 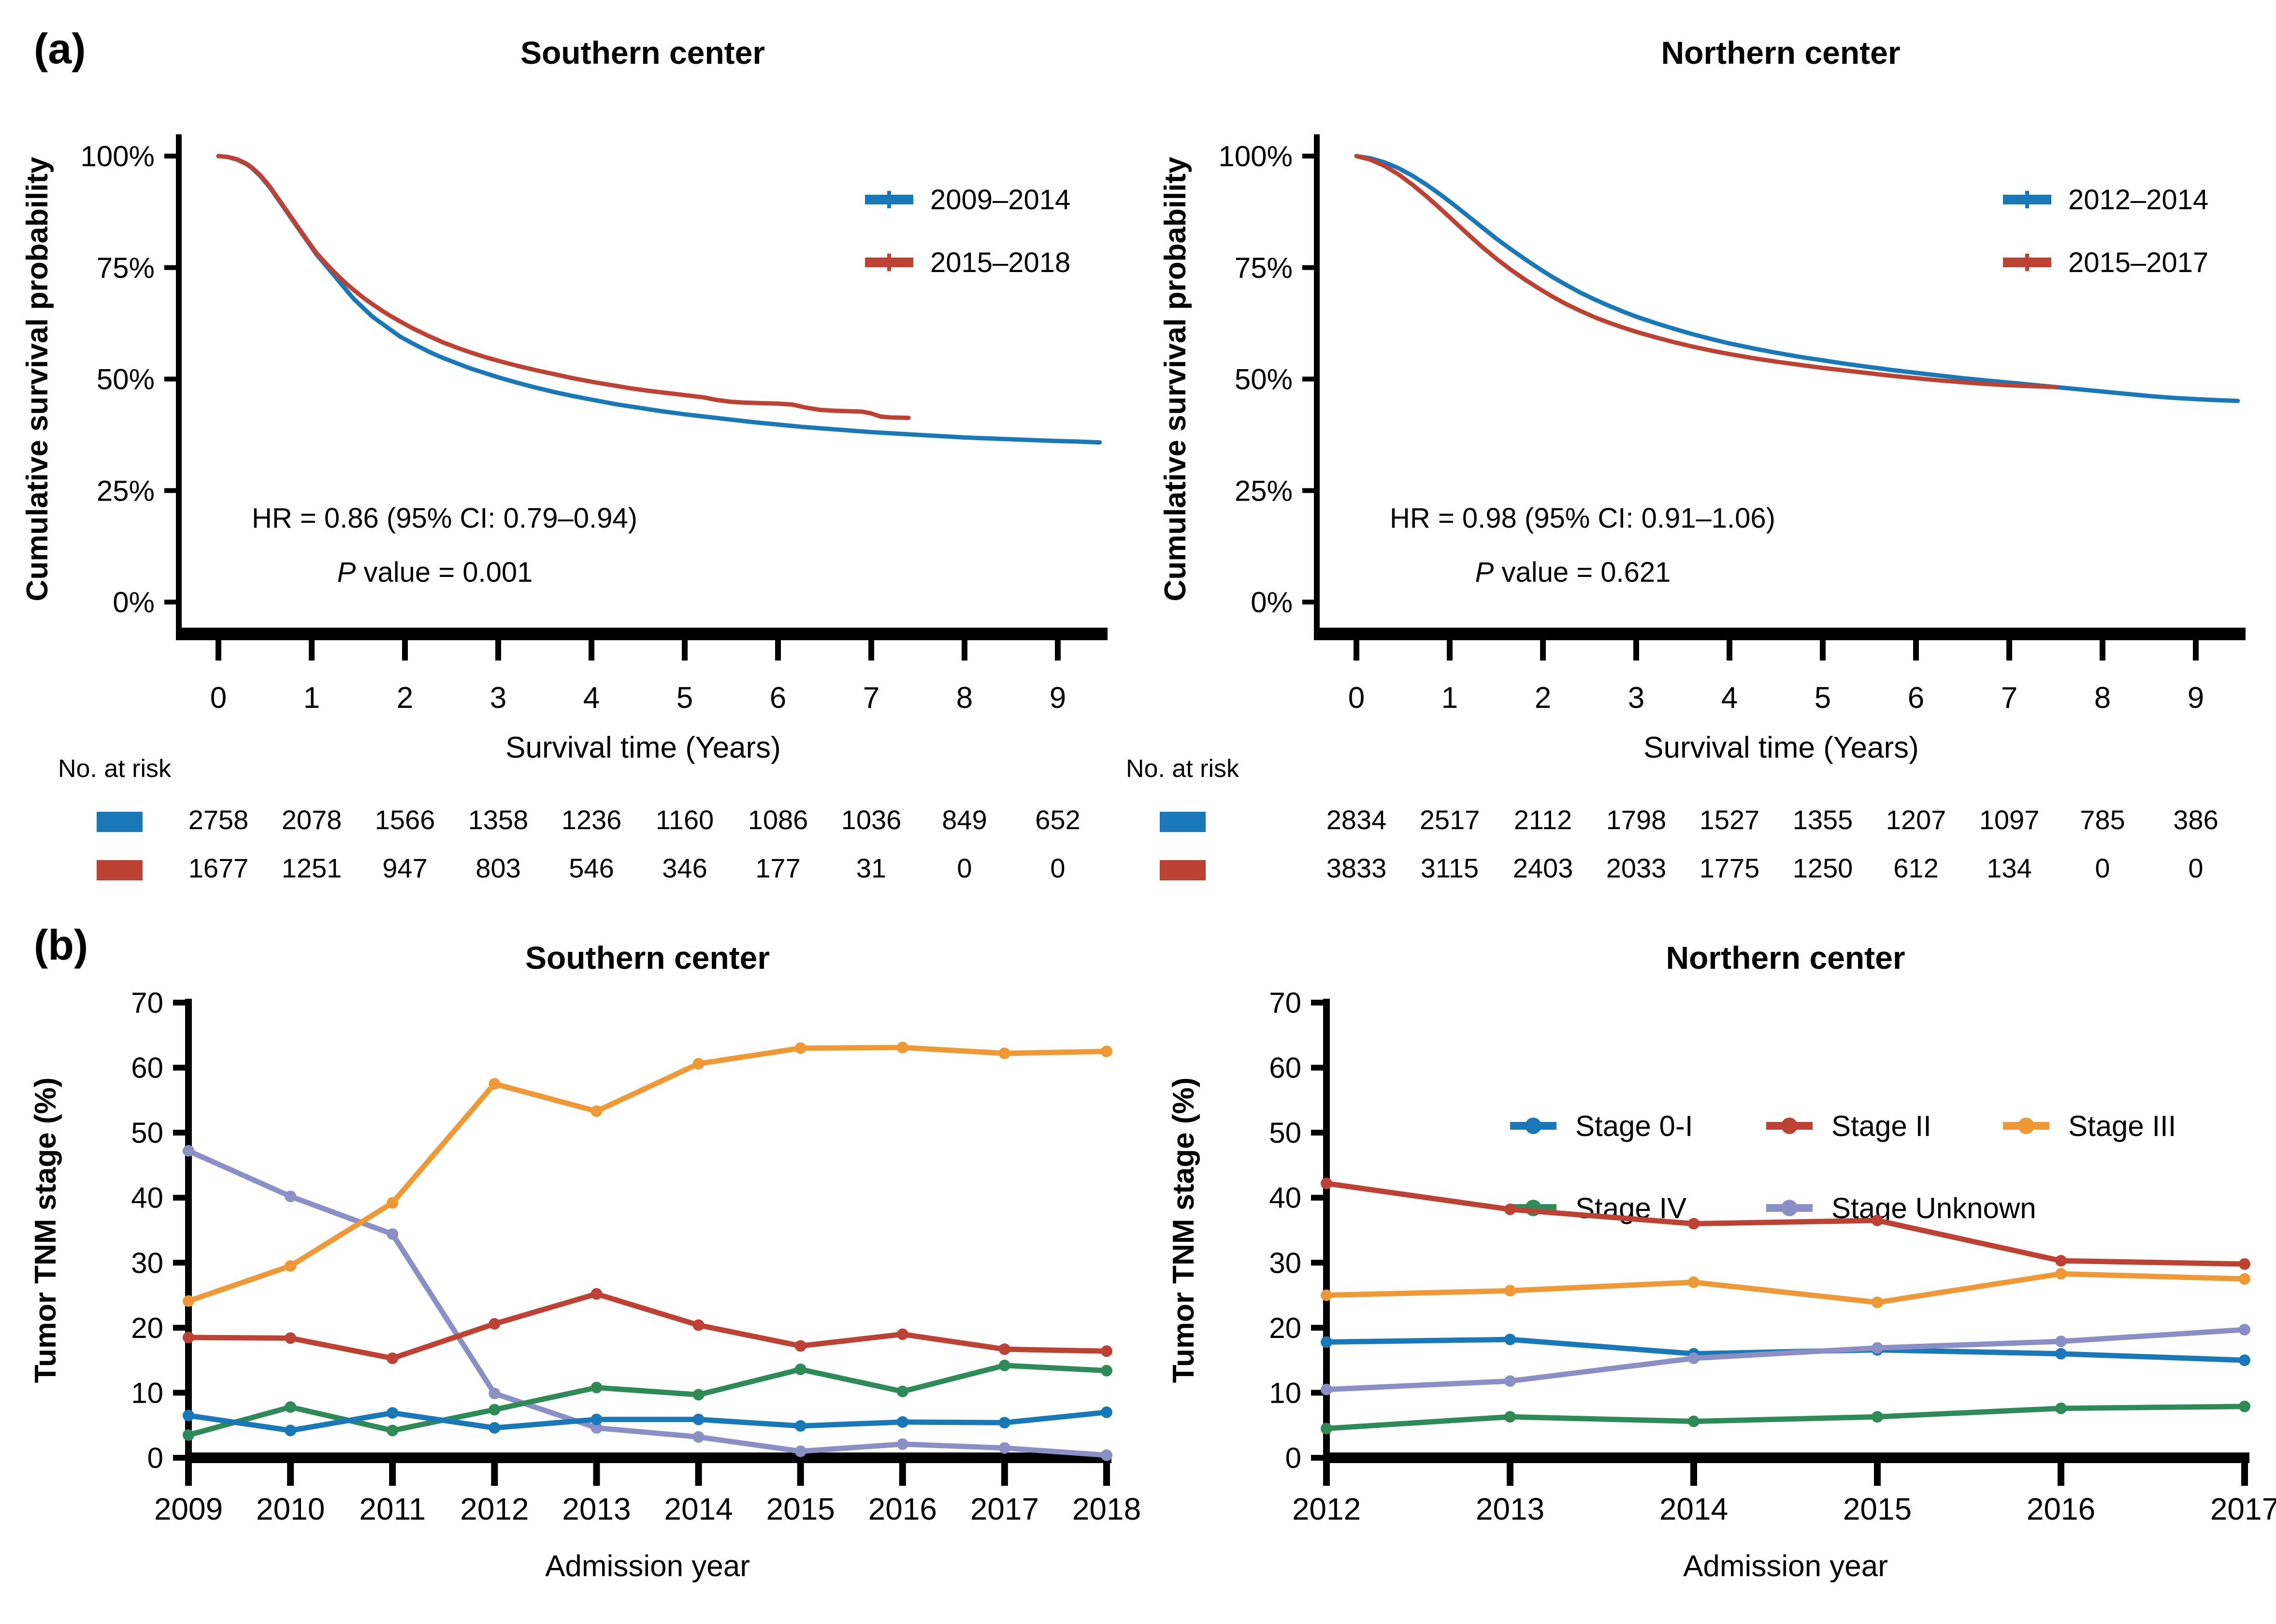 I want to click on risk-value: 3115, so click(x=1450, y=868).